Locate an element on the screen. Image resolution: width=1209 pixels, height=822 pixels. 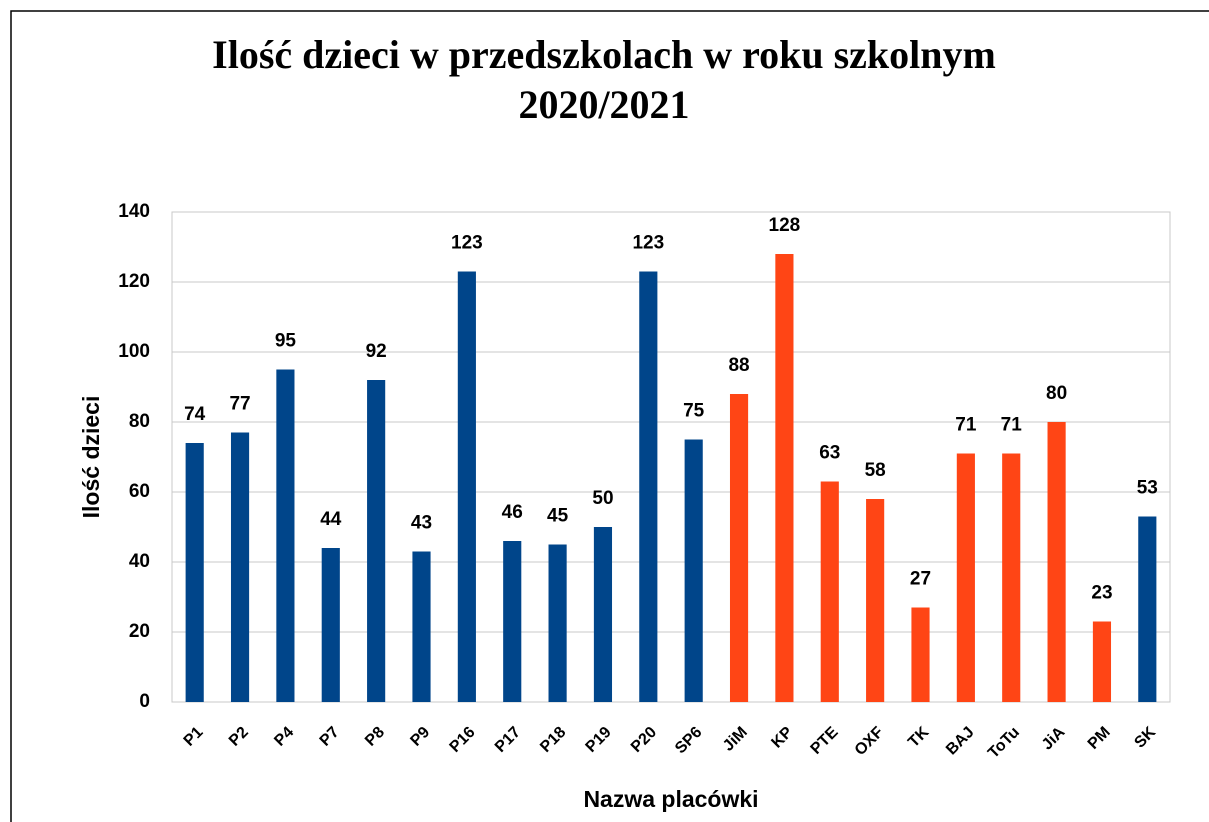
x-tick-label: SK is located at coordinates (1145, 737).